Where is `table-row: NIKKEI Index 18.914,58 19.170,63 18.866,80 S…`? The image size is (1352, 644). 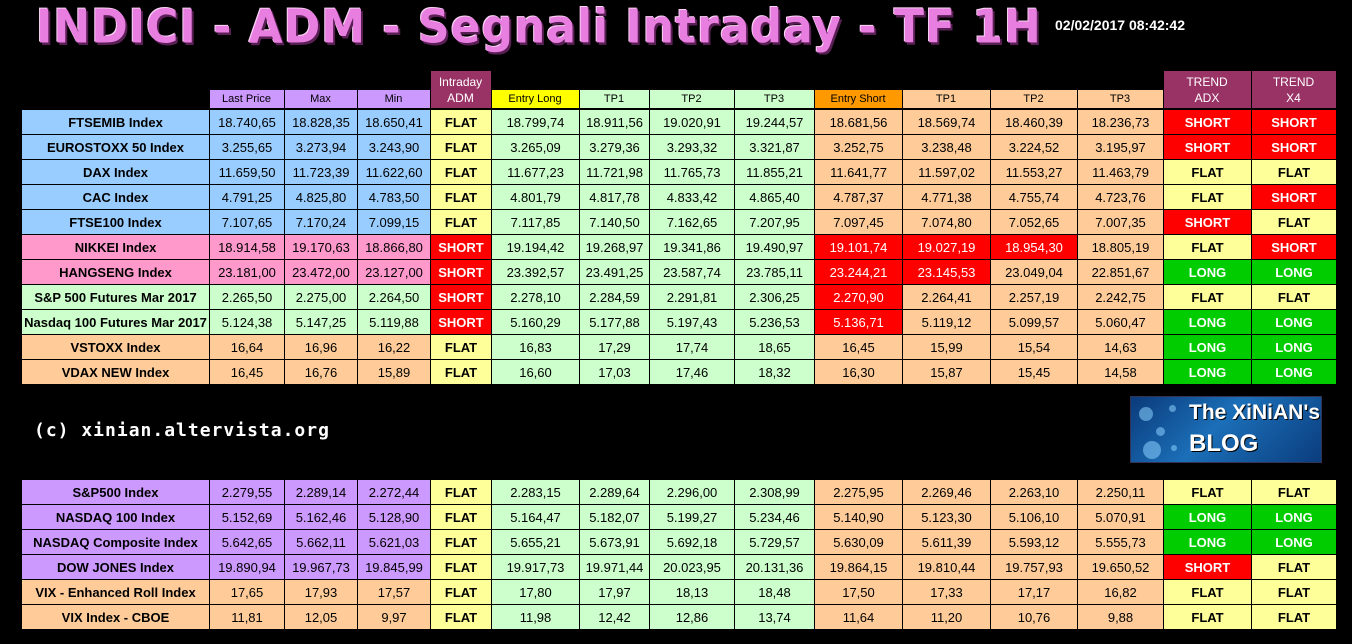
table-row: NIKKEI Index 18.914,58 19.170,63 18.866,80 S… is located at coordinates (679, 247).